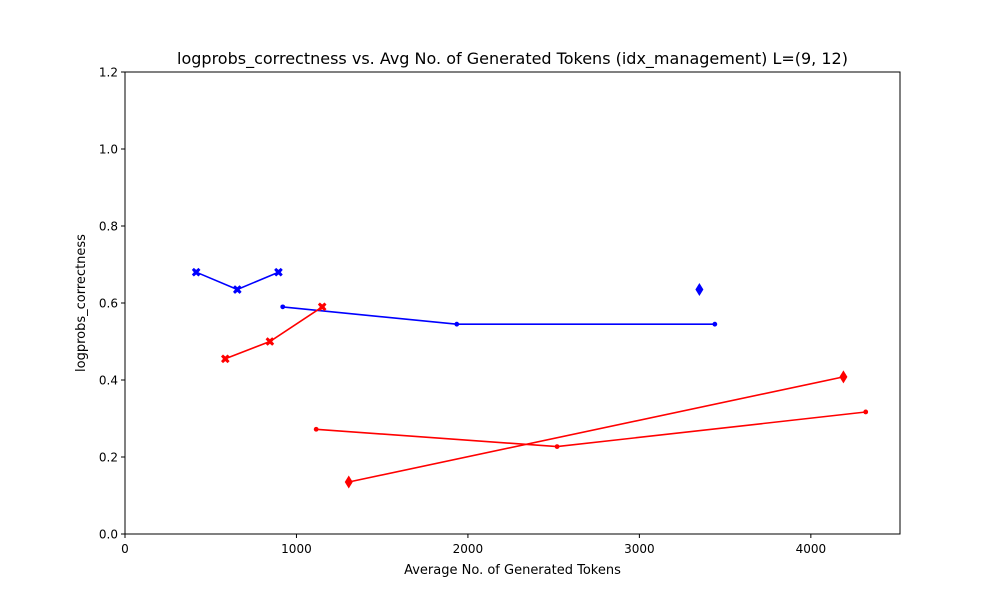 The height and width of the screenshot is (600, 1000). I want to click on y-axis: 0.0 0.2 0.4 0.6 0.8 1.0 1.2, so click(112, 304).